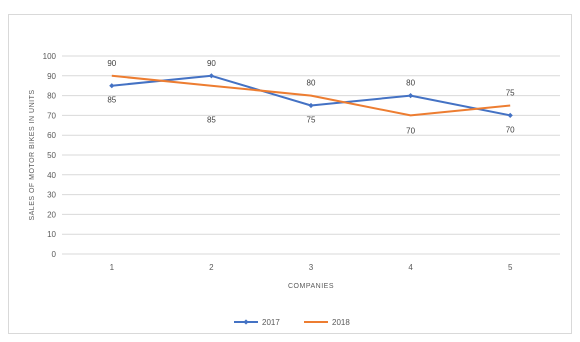  I want to click on y-tick-label: 20, so click(51, 214).